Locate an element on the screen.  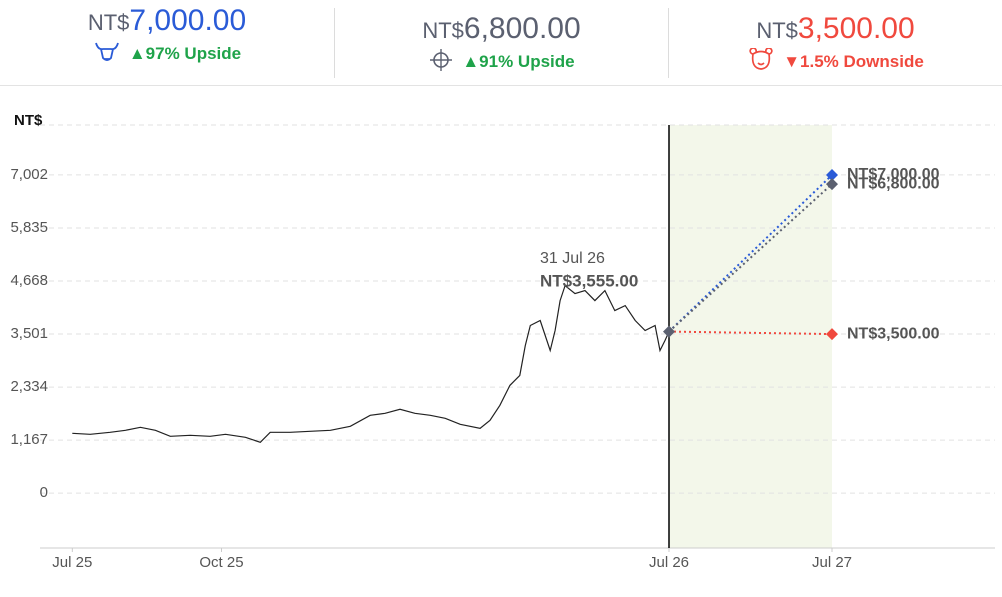
target-label: NT$7,000.00 is located at coordinates (893, 174).